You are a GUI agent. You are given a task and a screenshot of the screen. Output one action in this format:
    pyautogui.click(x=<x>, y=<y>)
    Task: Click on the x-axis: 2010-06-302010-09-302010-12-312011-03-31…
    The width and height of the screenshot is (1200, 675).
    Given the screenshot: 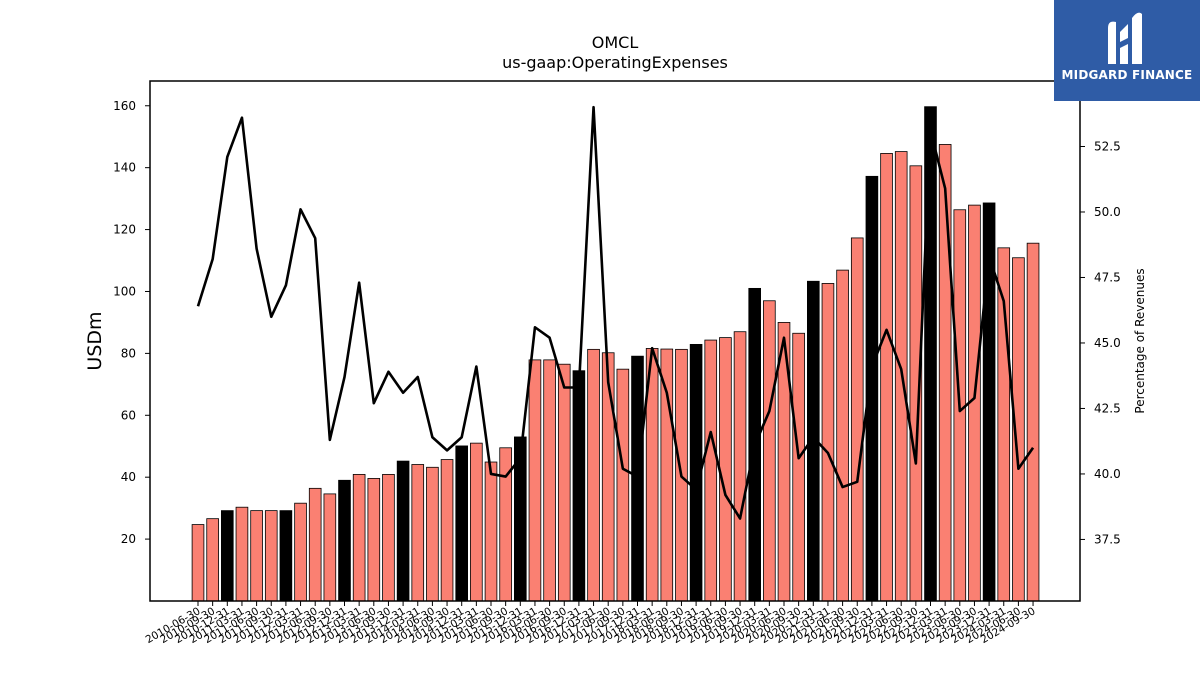 What is the action you would take?
    pyautogui.click(x=591, y=623)
    